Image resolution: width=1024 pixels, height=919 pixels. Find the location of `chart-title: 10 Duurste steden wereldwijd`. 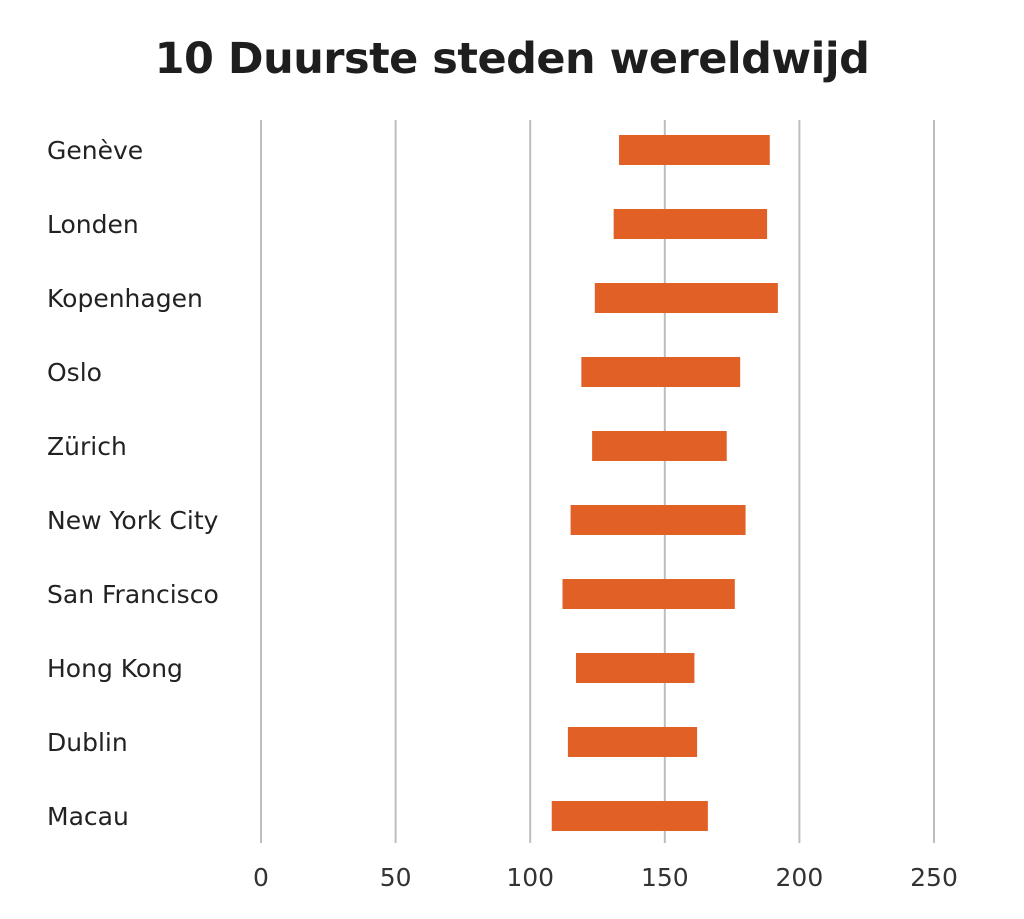

chart-title: 10 Duurste steden wereldwijd is located at coordinates (512, 59).